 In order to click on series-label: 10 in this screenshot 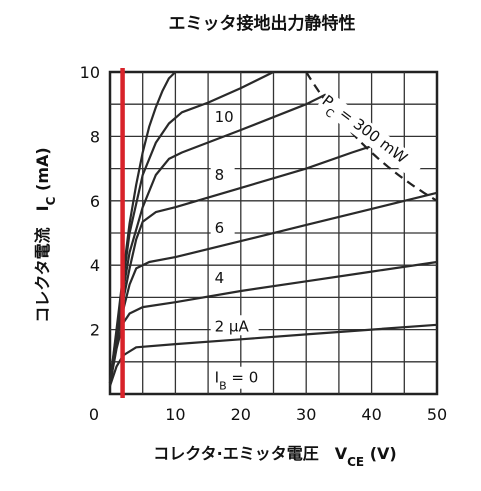, I will do `click(224, 117)`.